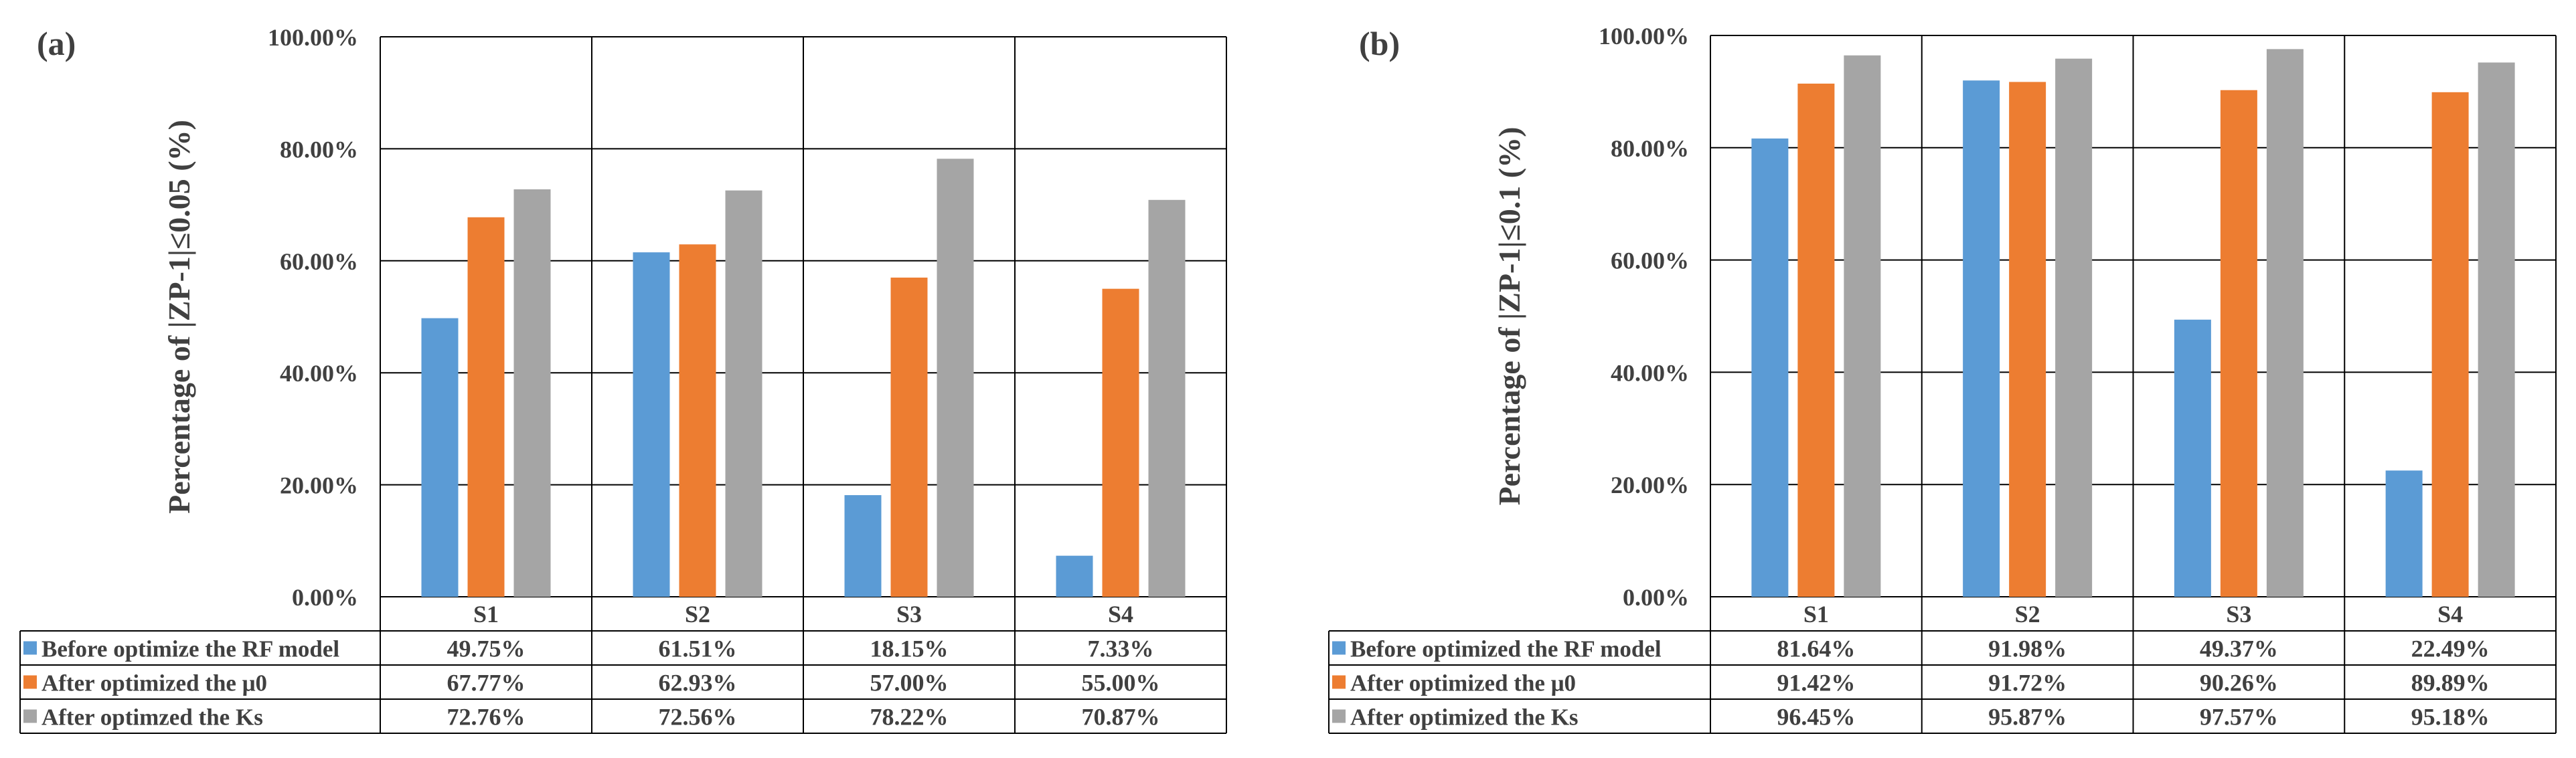 The height and width of the screenshot is (758, 2576). I want to click on data-table-value: 72.56%, so click(698, 717).